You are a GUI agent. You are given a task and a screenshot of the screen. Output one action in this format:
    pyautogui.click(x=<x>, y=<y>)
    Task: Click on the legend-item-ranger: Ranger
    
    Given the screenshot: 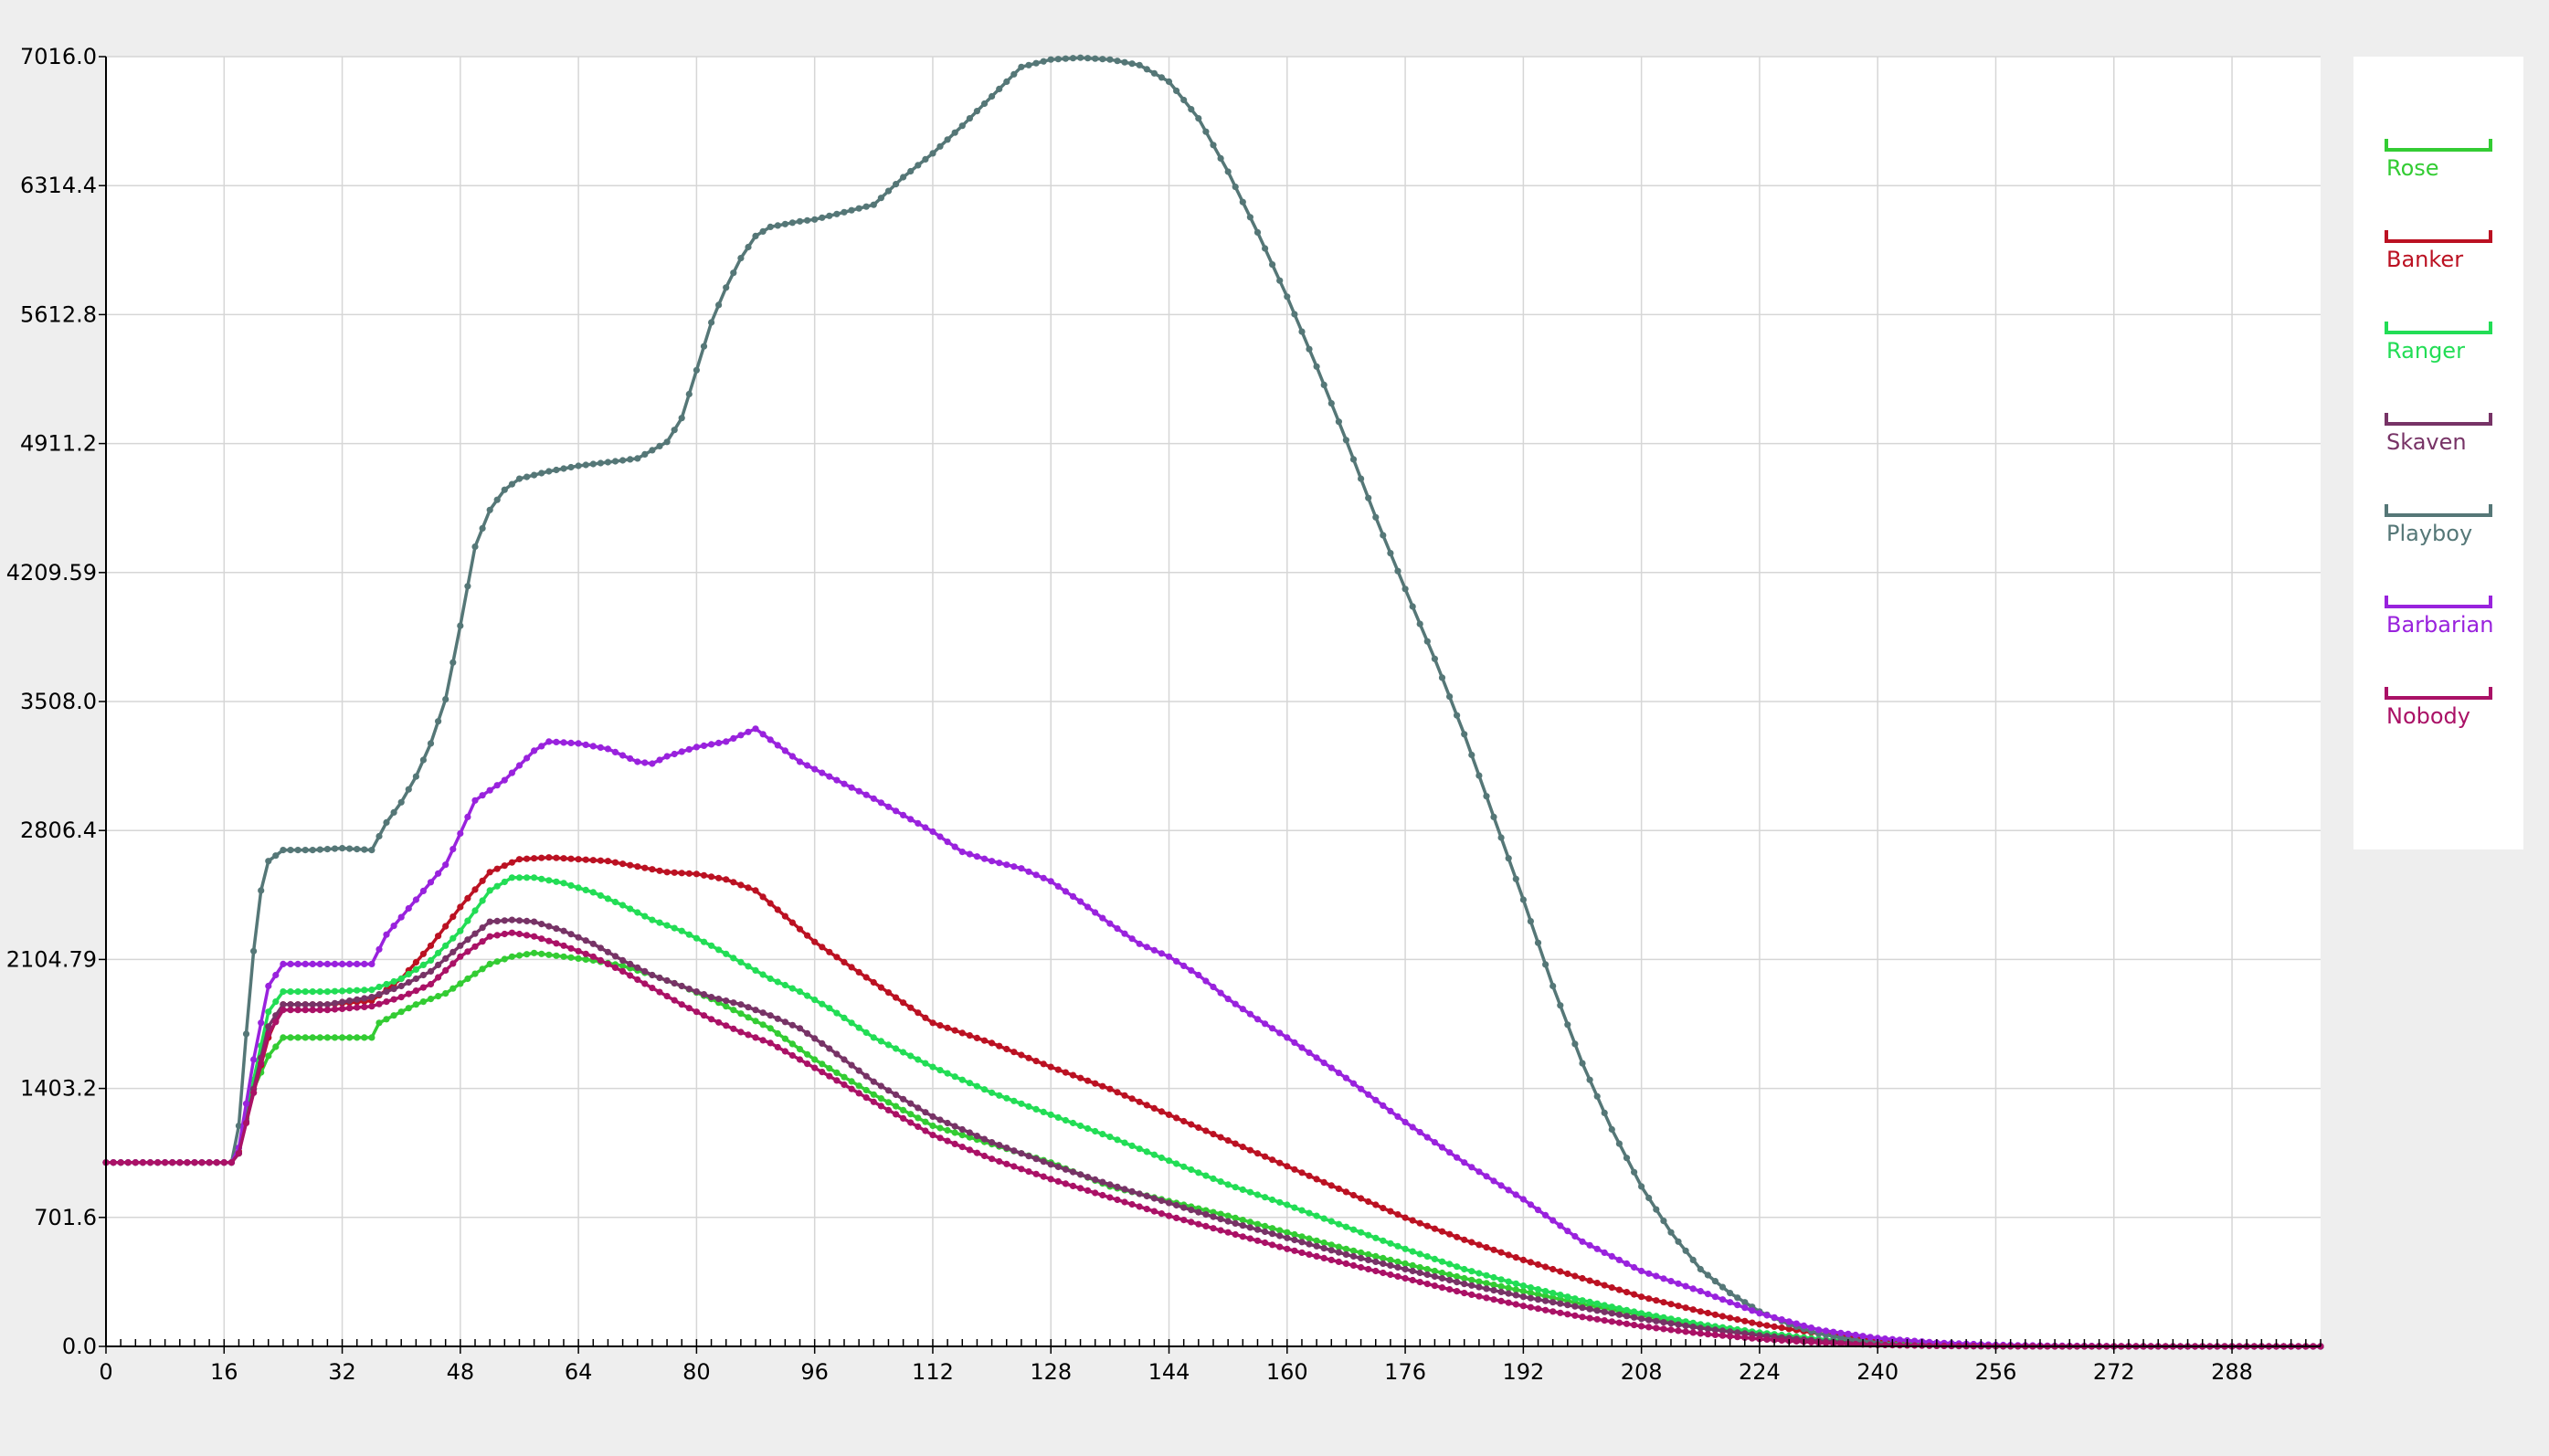 What is the action you would take?
    pyautogui.click(x=2438, y=343)
    